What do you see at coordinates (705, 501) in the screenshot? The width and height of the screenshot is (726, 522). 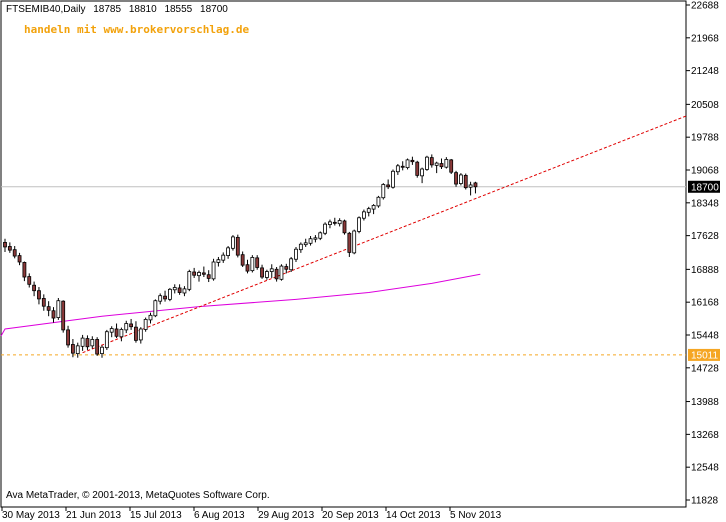 I see `y-tick-label: 11828` at bounding box center [705, 501].